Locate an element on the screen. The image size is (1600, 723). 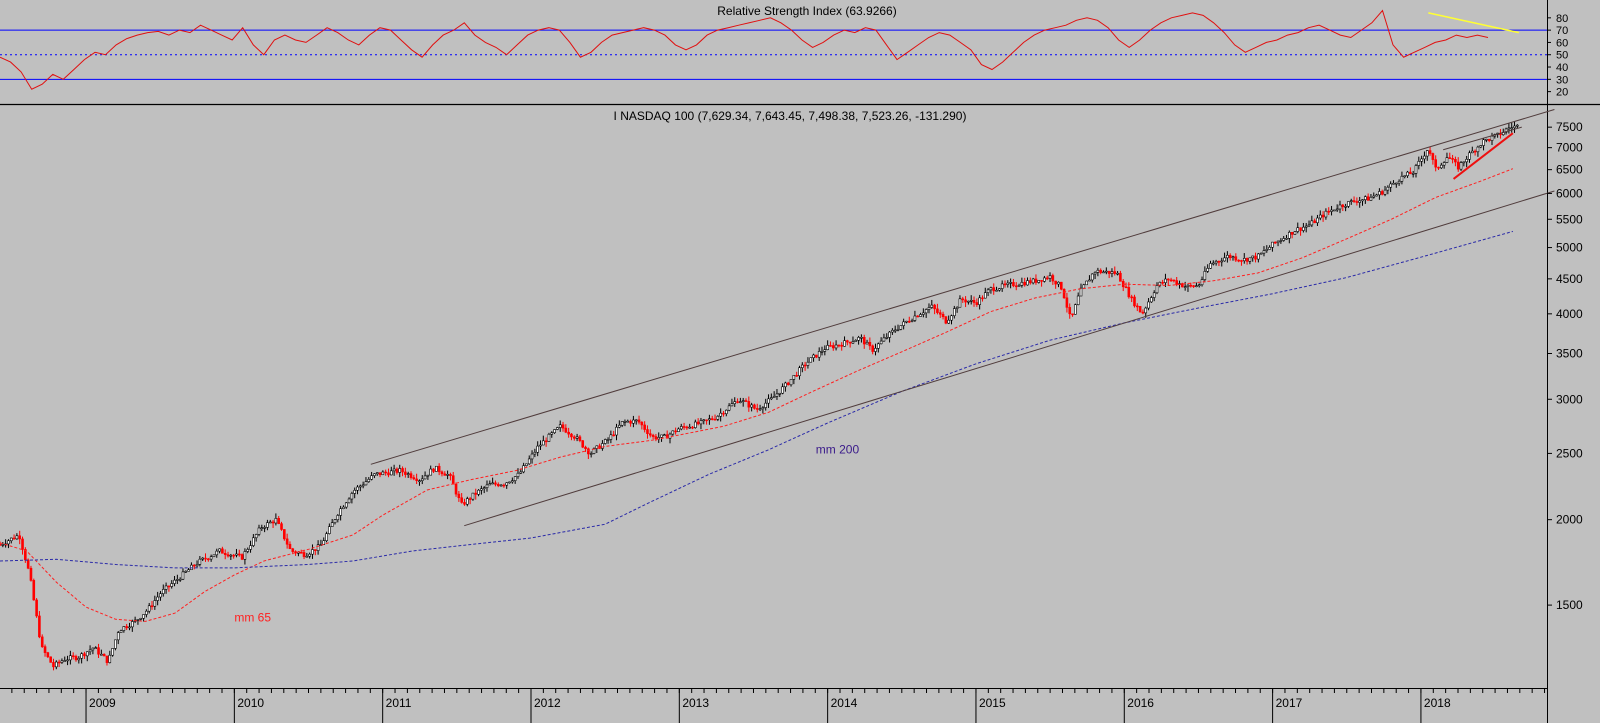
price-y-tick-label: 4500 is located at coordinates (1569, 279).